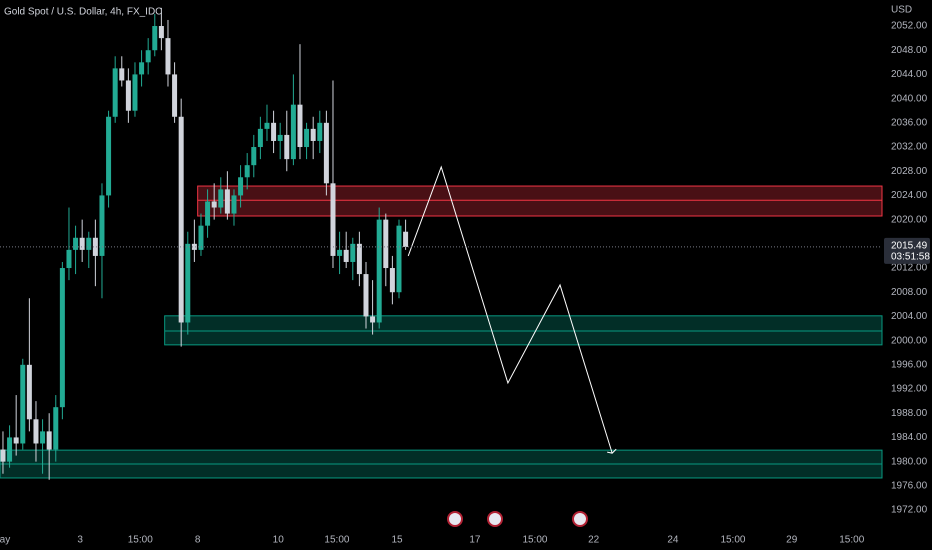 This screenshot has height=550, width=932. Describe the element at coordinates (397, 540) in the screenshot. I see `x-tick-label: 15` at that location.